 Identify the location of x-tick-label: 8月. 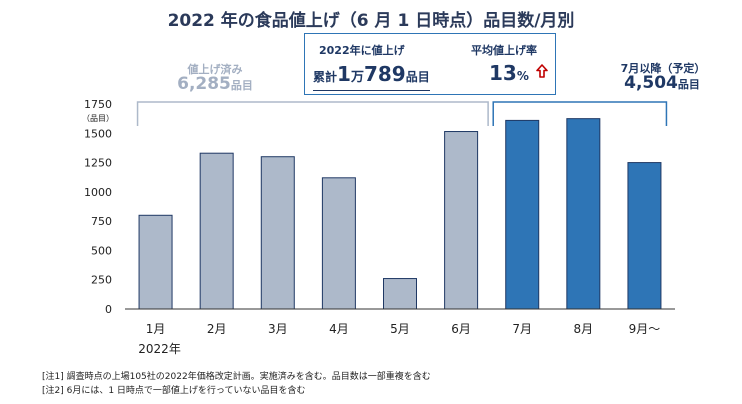
(584, 329).